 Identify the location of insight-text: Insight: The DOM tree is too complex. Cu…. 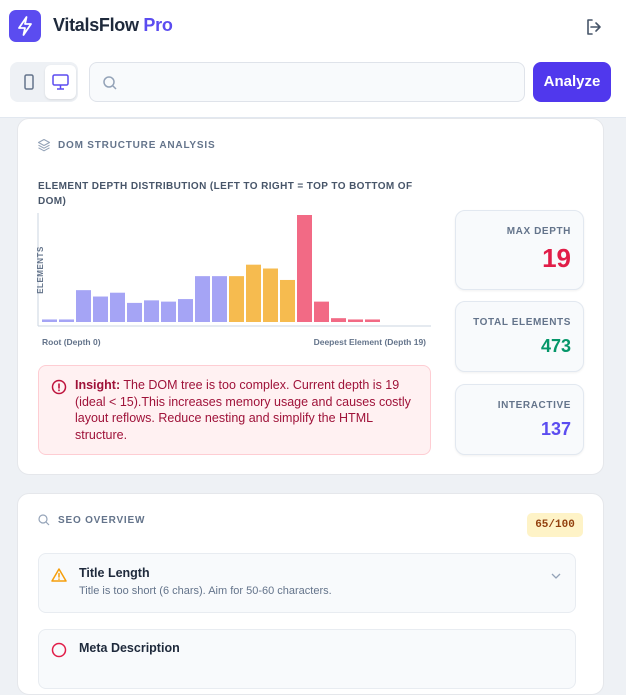
(247, 410).